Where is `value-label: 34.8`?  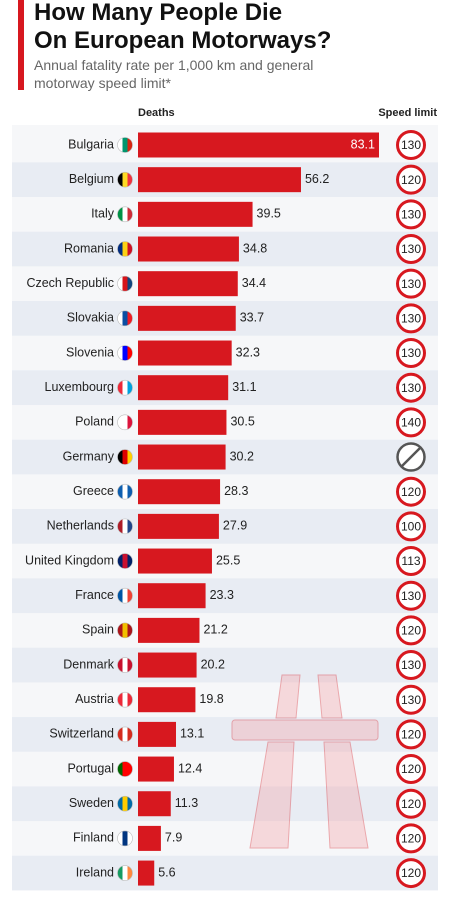
value-label: 34.8 is located at coordinates (255, 248).